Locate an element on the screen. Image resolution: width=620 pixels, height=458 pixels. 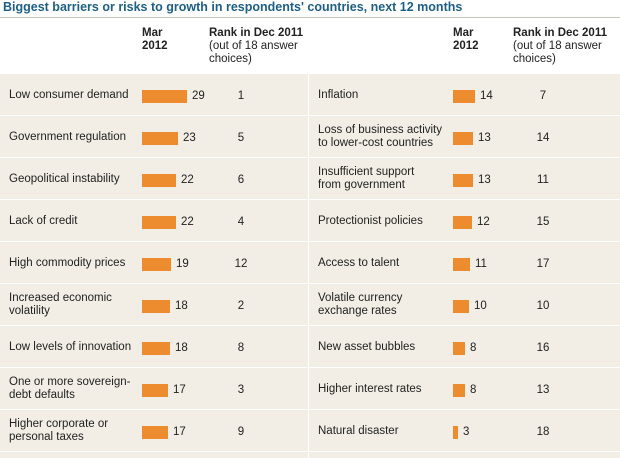
row-label-line: Geopolitical instability is located at coordinates (64, 178).